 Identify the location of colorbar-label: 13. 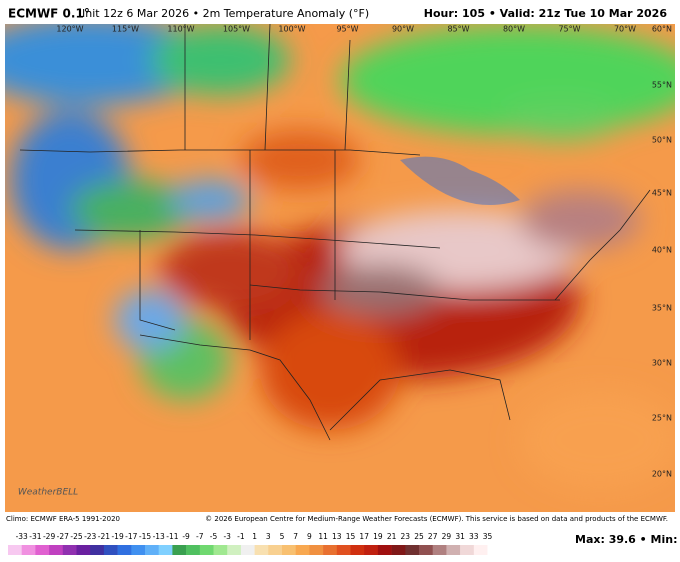
(337, 536).